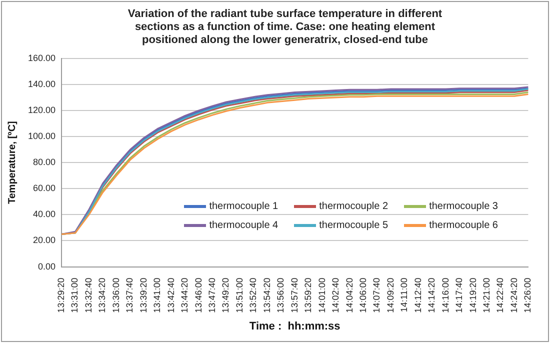  Describe the element at coordinates (527, 295) in the screenshot. I see `x-tick-label: 14:26:00` at that location.